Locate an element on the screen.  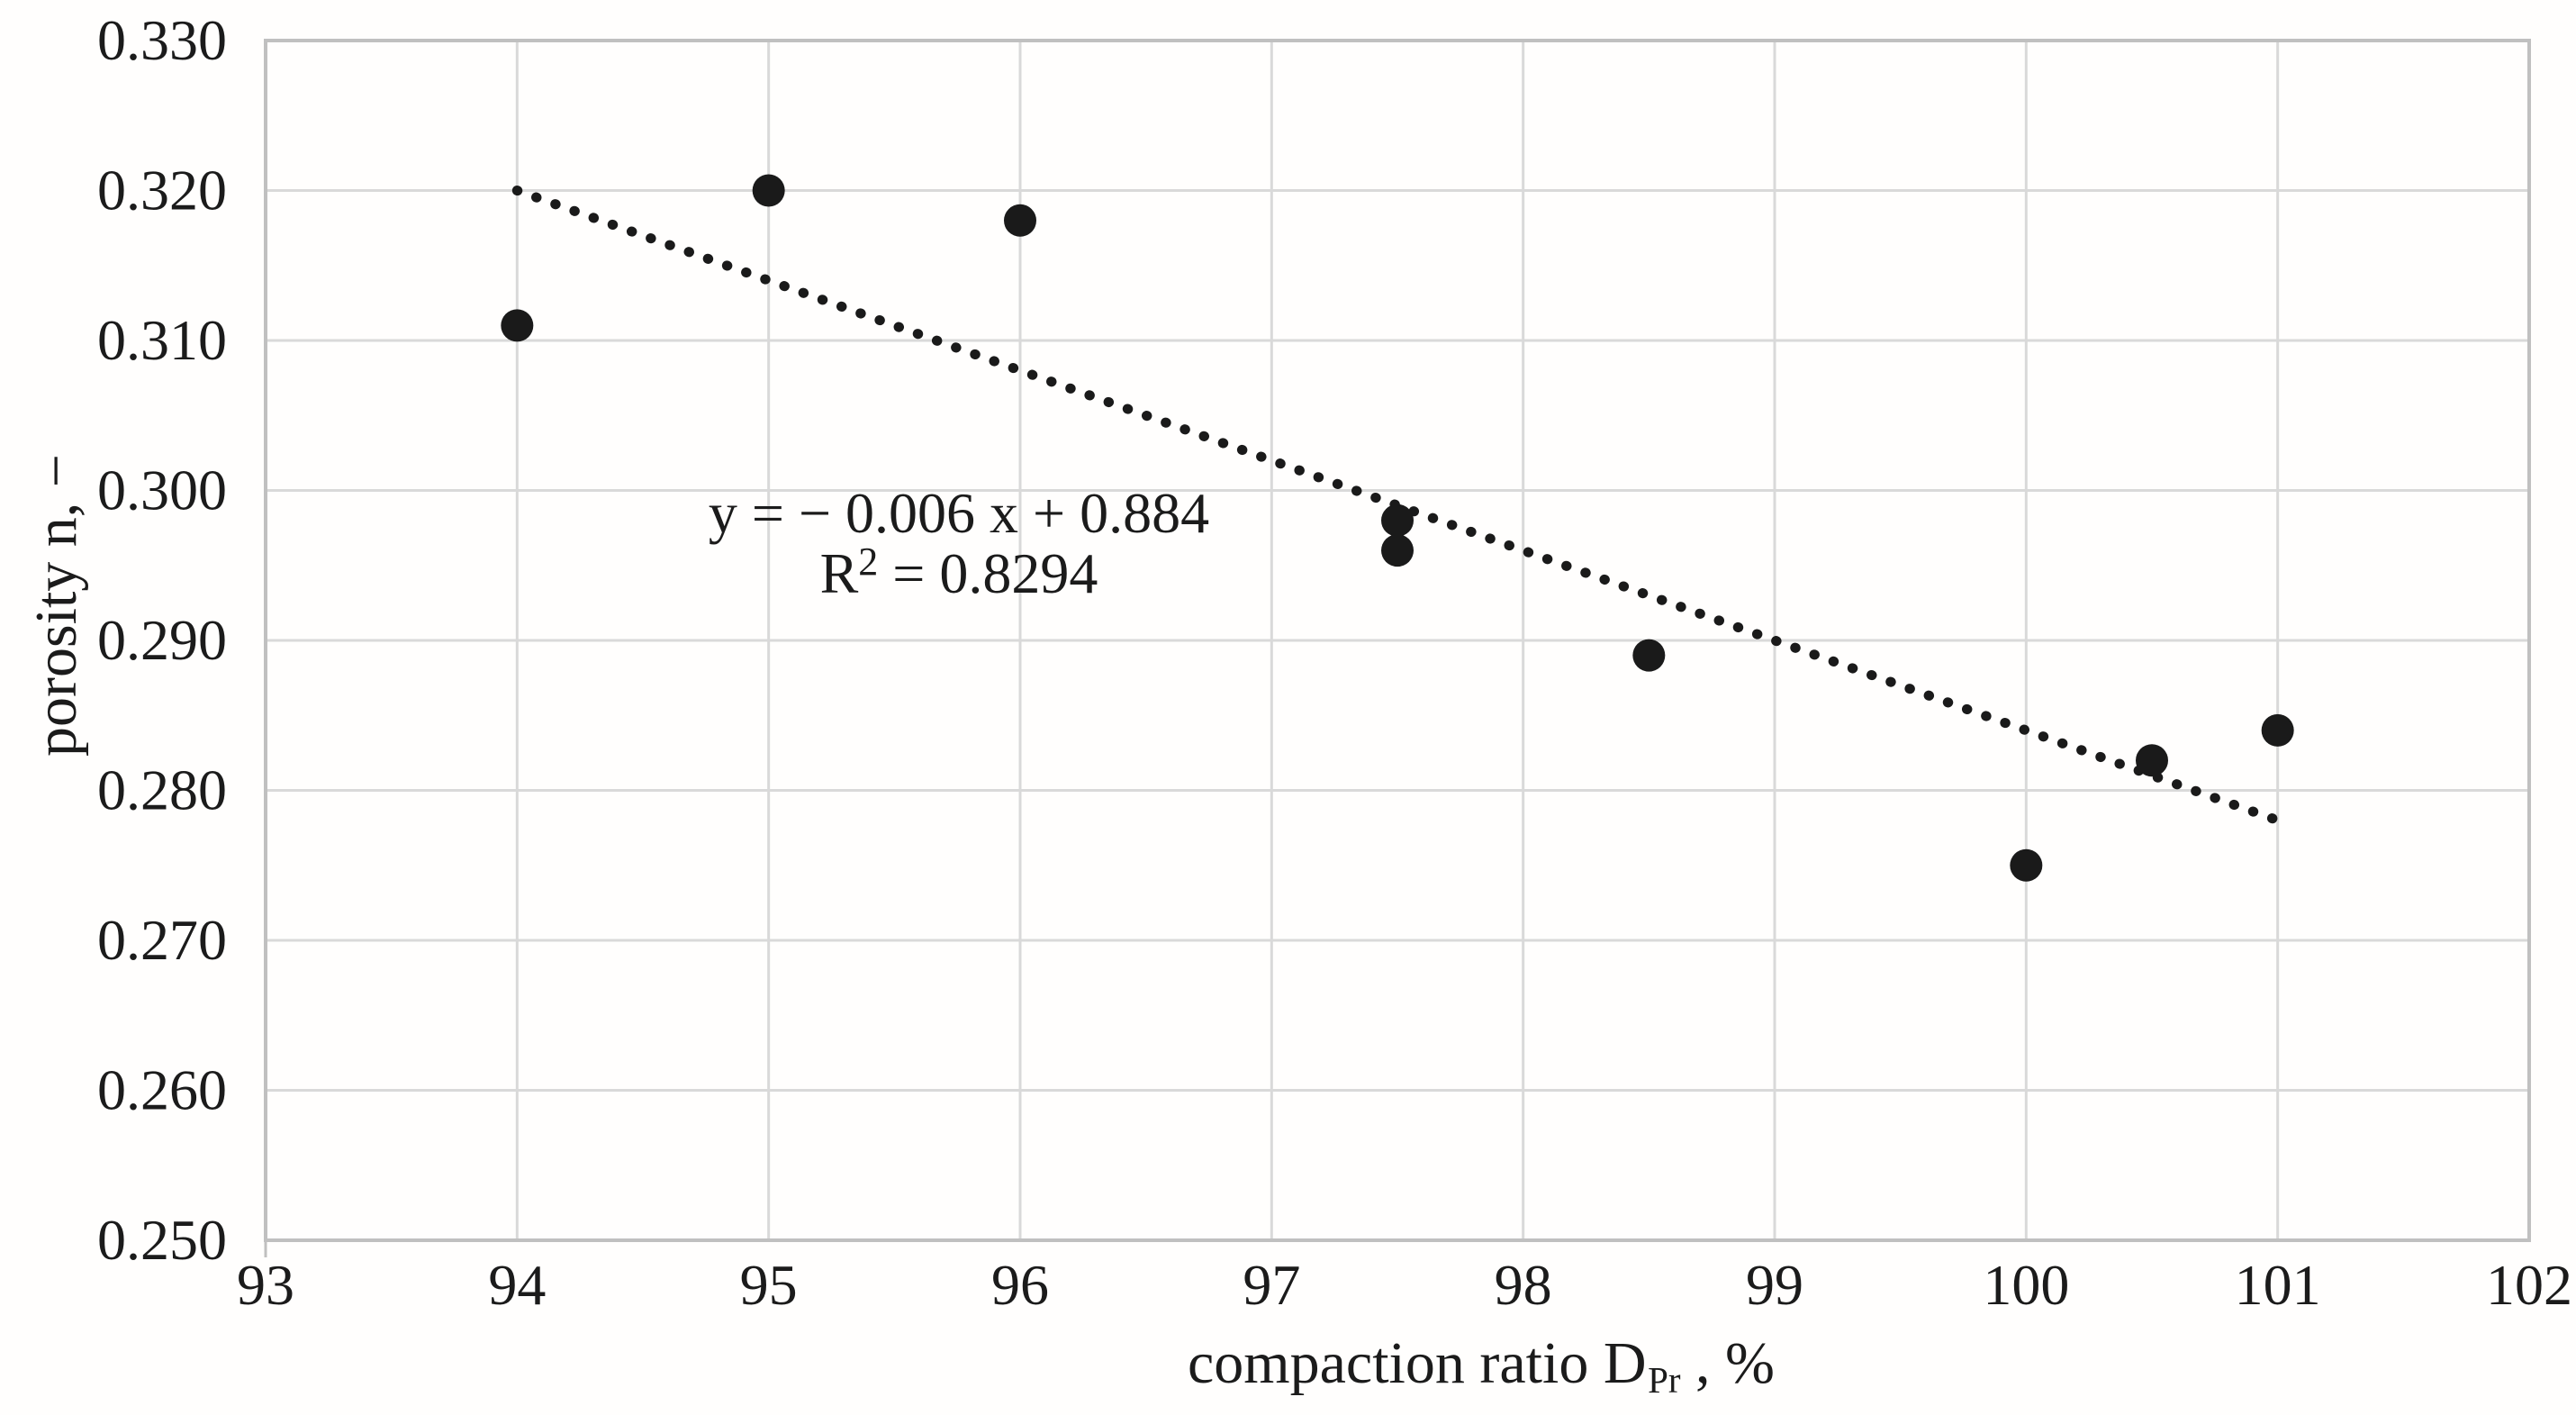
x-tick-label: 93 is located at coordinates (265, 1285).